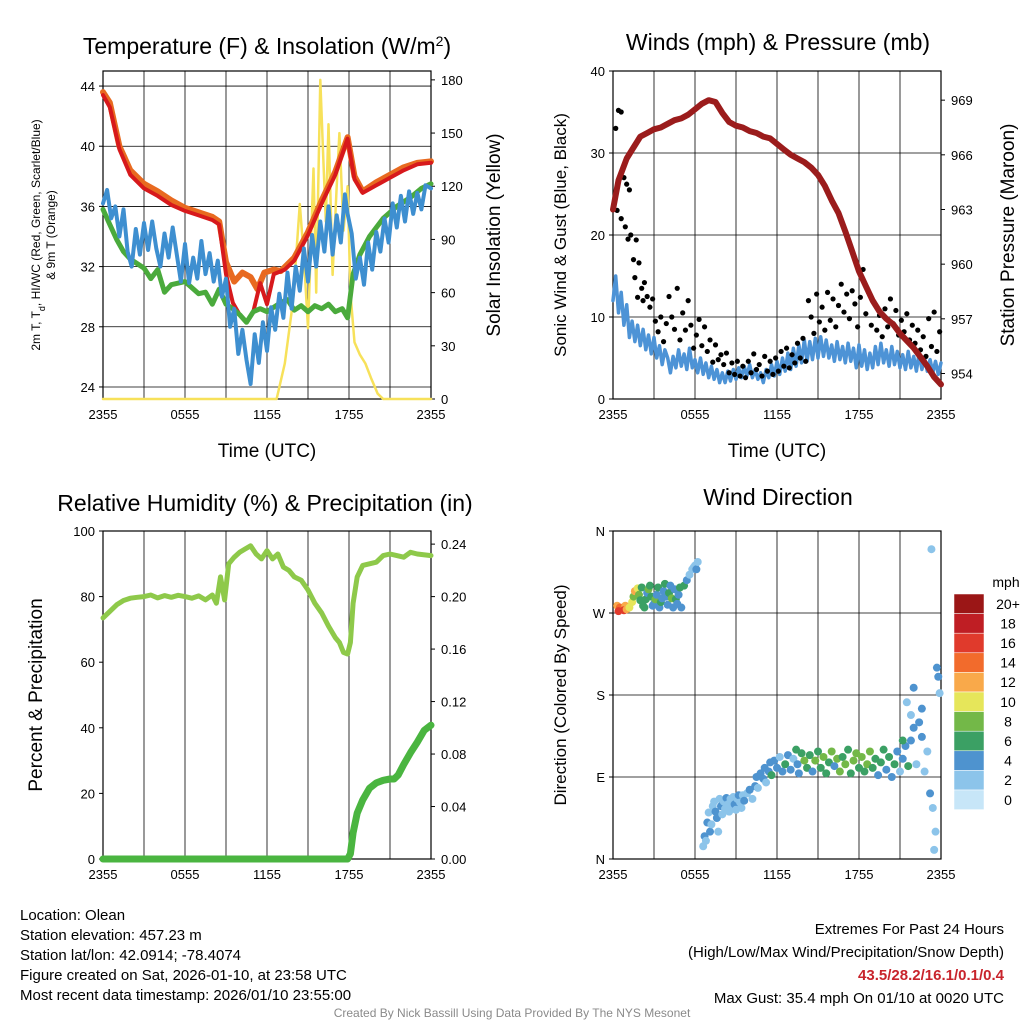 Image resolution: width=1024 pixels, height=1024 pixels. I want to click on legend-label: 16, so click(1008, 643).